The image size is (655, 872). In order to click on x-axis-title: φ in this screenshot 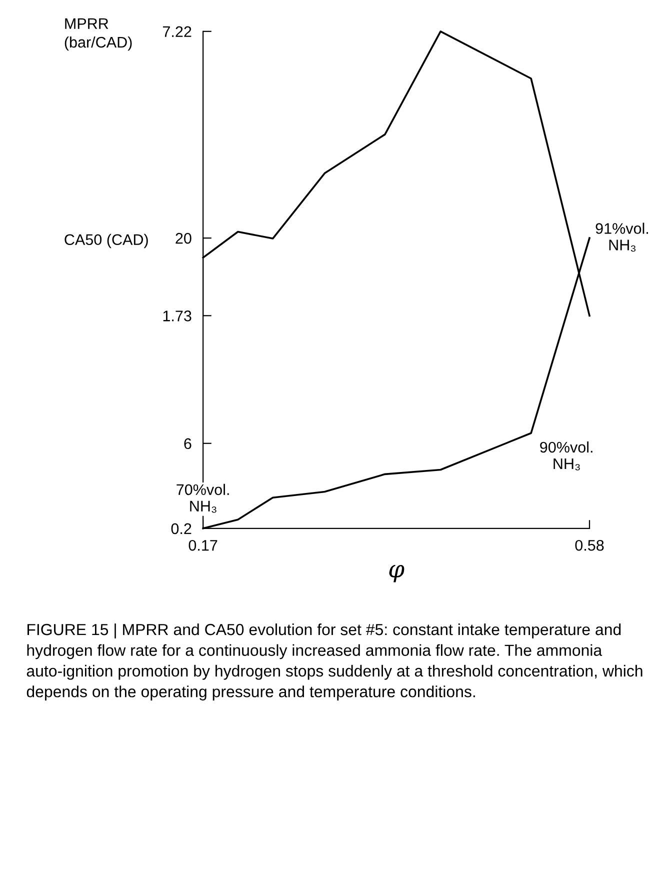, I will do `click(396, 573)`.